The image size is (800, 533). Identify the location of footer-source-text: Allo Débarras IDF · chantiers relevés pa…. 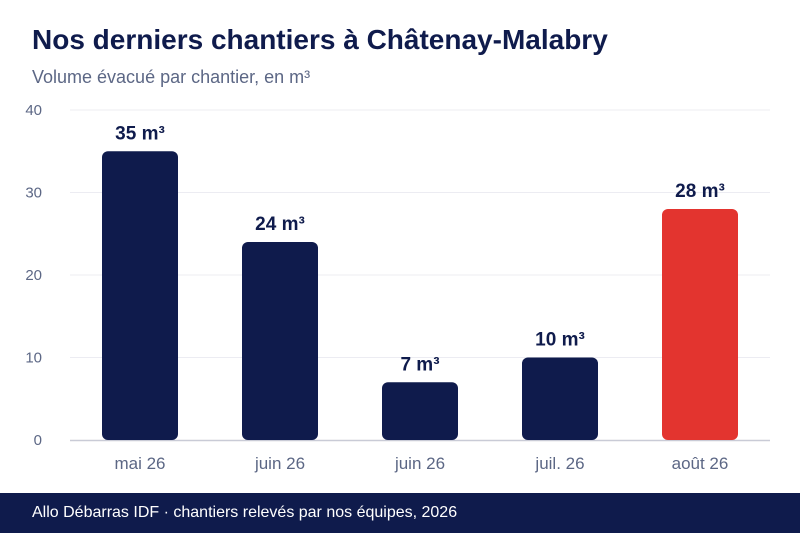
(245, 512).